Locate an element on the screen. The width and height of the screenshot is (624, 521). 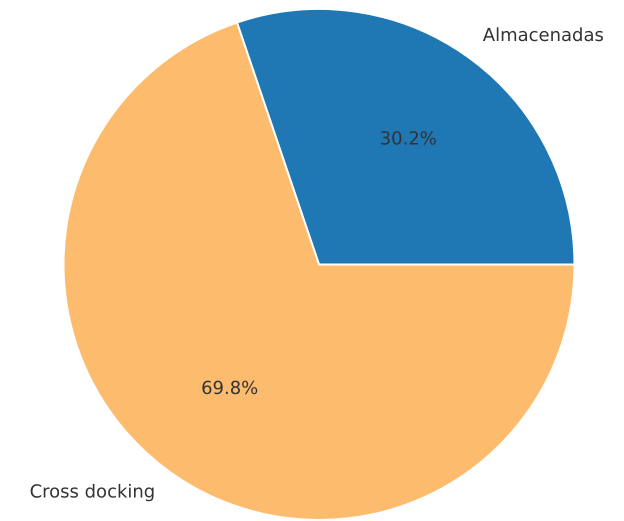
slice-label: Almacenadas is located at coordinates (543, 35).